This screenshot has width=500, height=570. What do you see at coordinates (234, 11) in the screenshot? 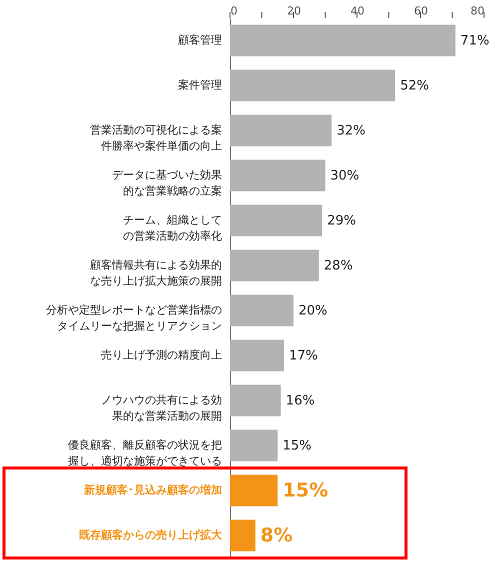
I see `x-tick-label: 0` at bounding box center [234, 11].